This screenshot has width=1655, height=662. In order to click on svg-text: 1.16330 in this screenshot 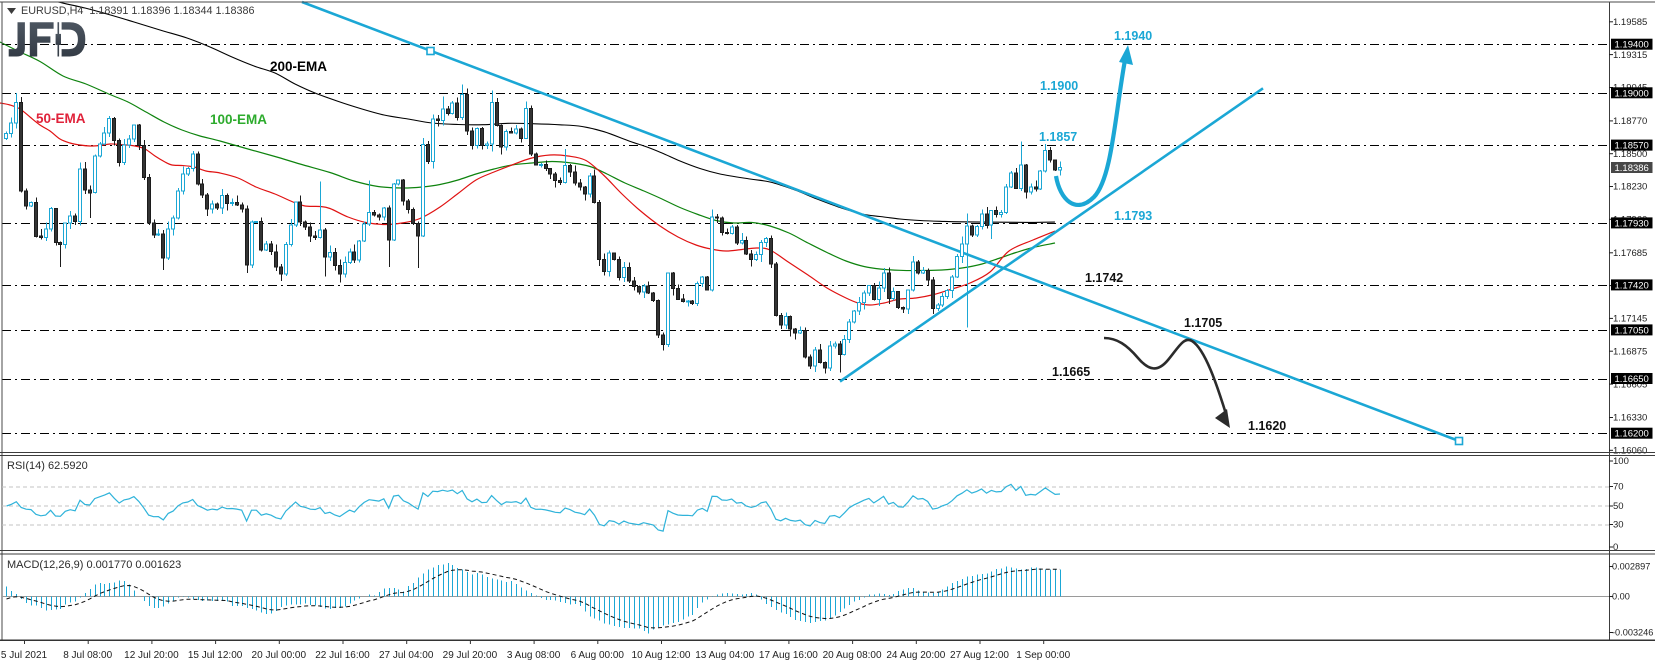, I will do `click(1630, 418)`.